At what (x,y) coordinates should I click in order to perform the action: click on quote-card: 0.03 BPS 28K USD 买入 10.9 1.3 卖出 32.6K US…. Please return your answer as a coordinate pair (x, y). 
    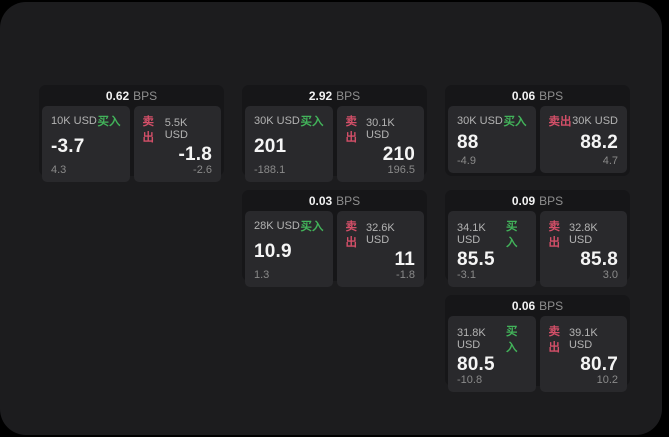
    Looking at the image, I should click on (334, 238).